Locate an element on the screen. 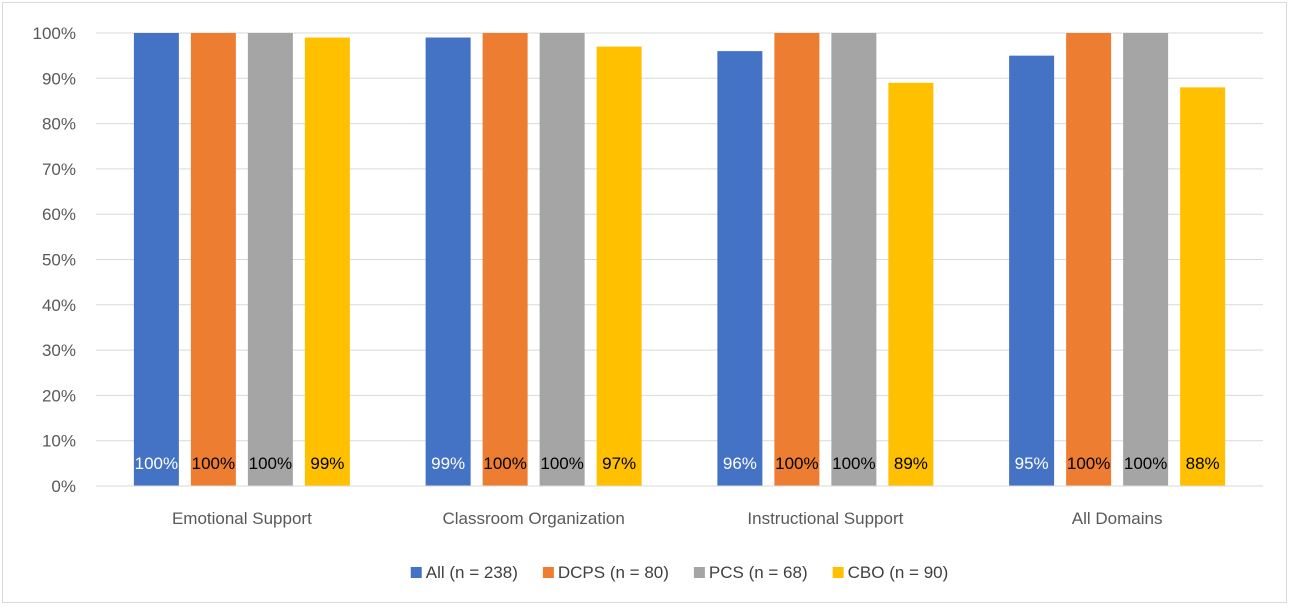 The image size is (1291, 607). y-tick-label: 90% is located at coordinates (59, 78).